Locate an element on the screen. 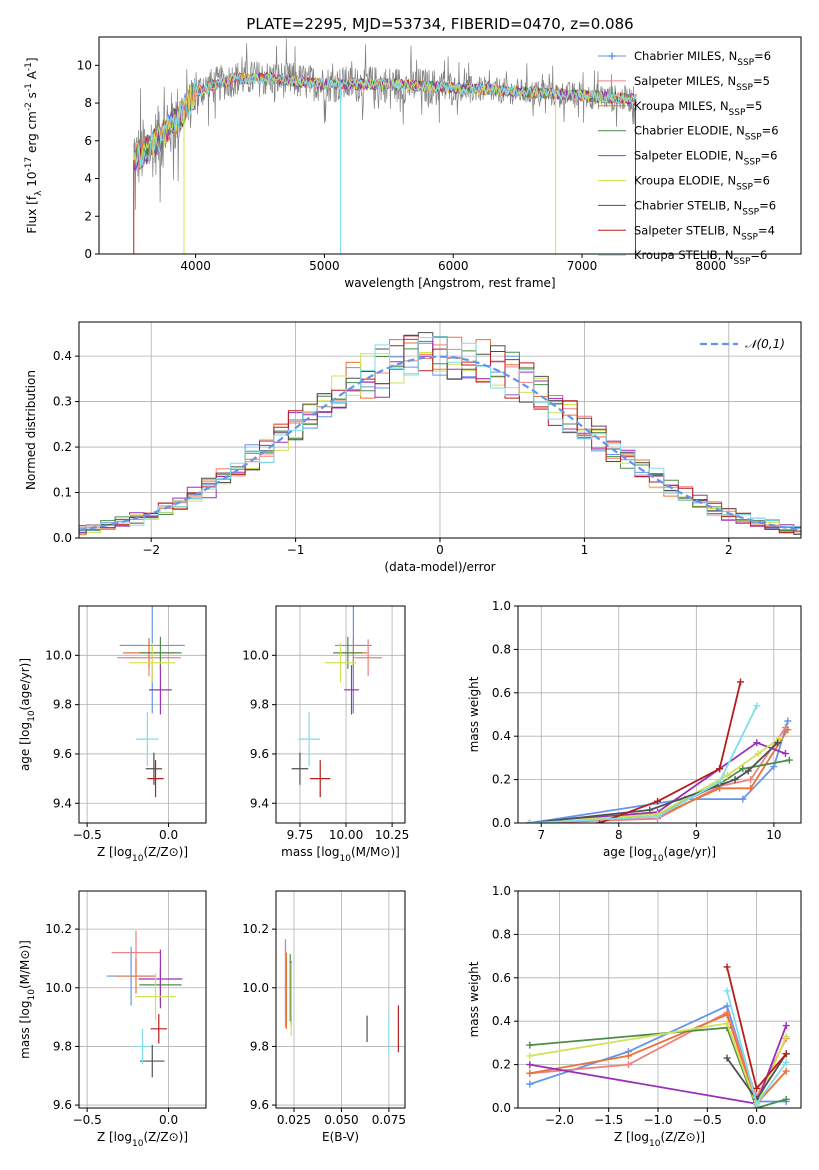 Image resolution: width=819 pixels, height=1170 pixels. legend-marker is located at coordinates (612, 56).